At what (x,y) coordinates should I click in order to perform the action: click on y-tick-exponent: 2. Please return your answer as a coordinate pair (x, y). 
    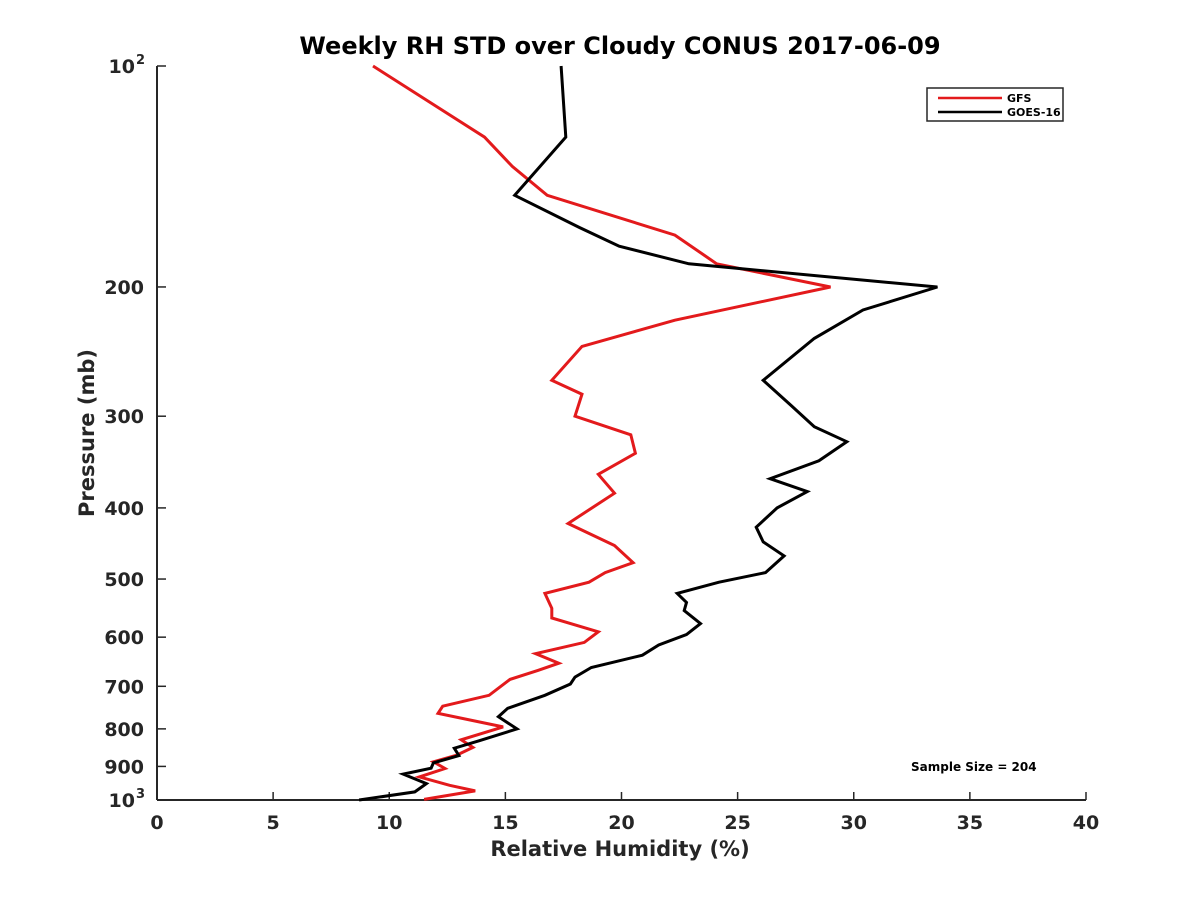
    Looking at the image, I should click on (140, 60).